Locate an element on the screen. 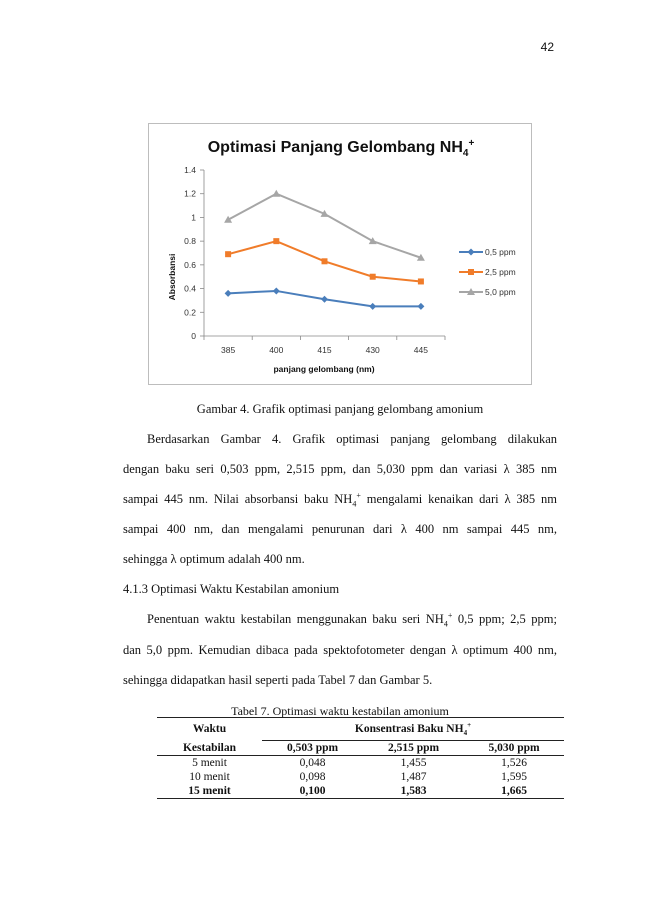 This screenshot has width=650, height=919. x-tick-label: 400 is located at coordinates (276, 350).